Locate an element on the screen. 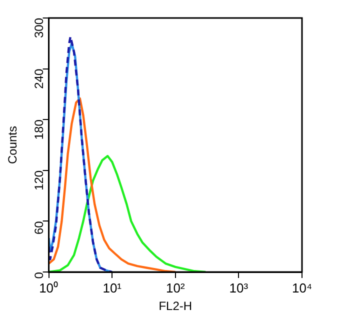 The height and width of the screenshot is (322, 340). y-tick-label: 60 is located at coordinates (39, 227).